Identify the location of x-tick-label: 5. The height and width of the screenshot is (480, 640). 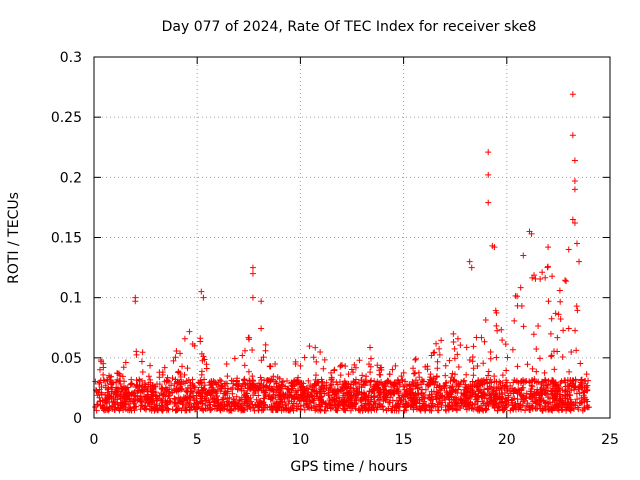
(197, 440).